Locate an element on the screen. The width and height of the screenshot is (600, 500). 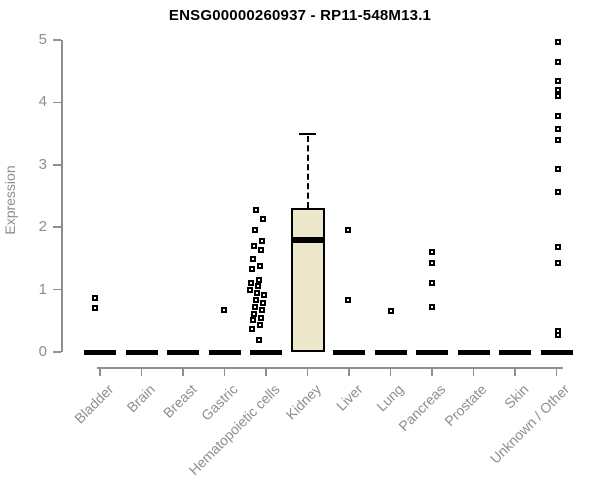
box is located at coordinates (307, 280).